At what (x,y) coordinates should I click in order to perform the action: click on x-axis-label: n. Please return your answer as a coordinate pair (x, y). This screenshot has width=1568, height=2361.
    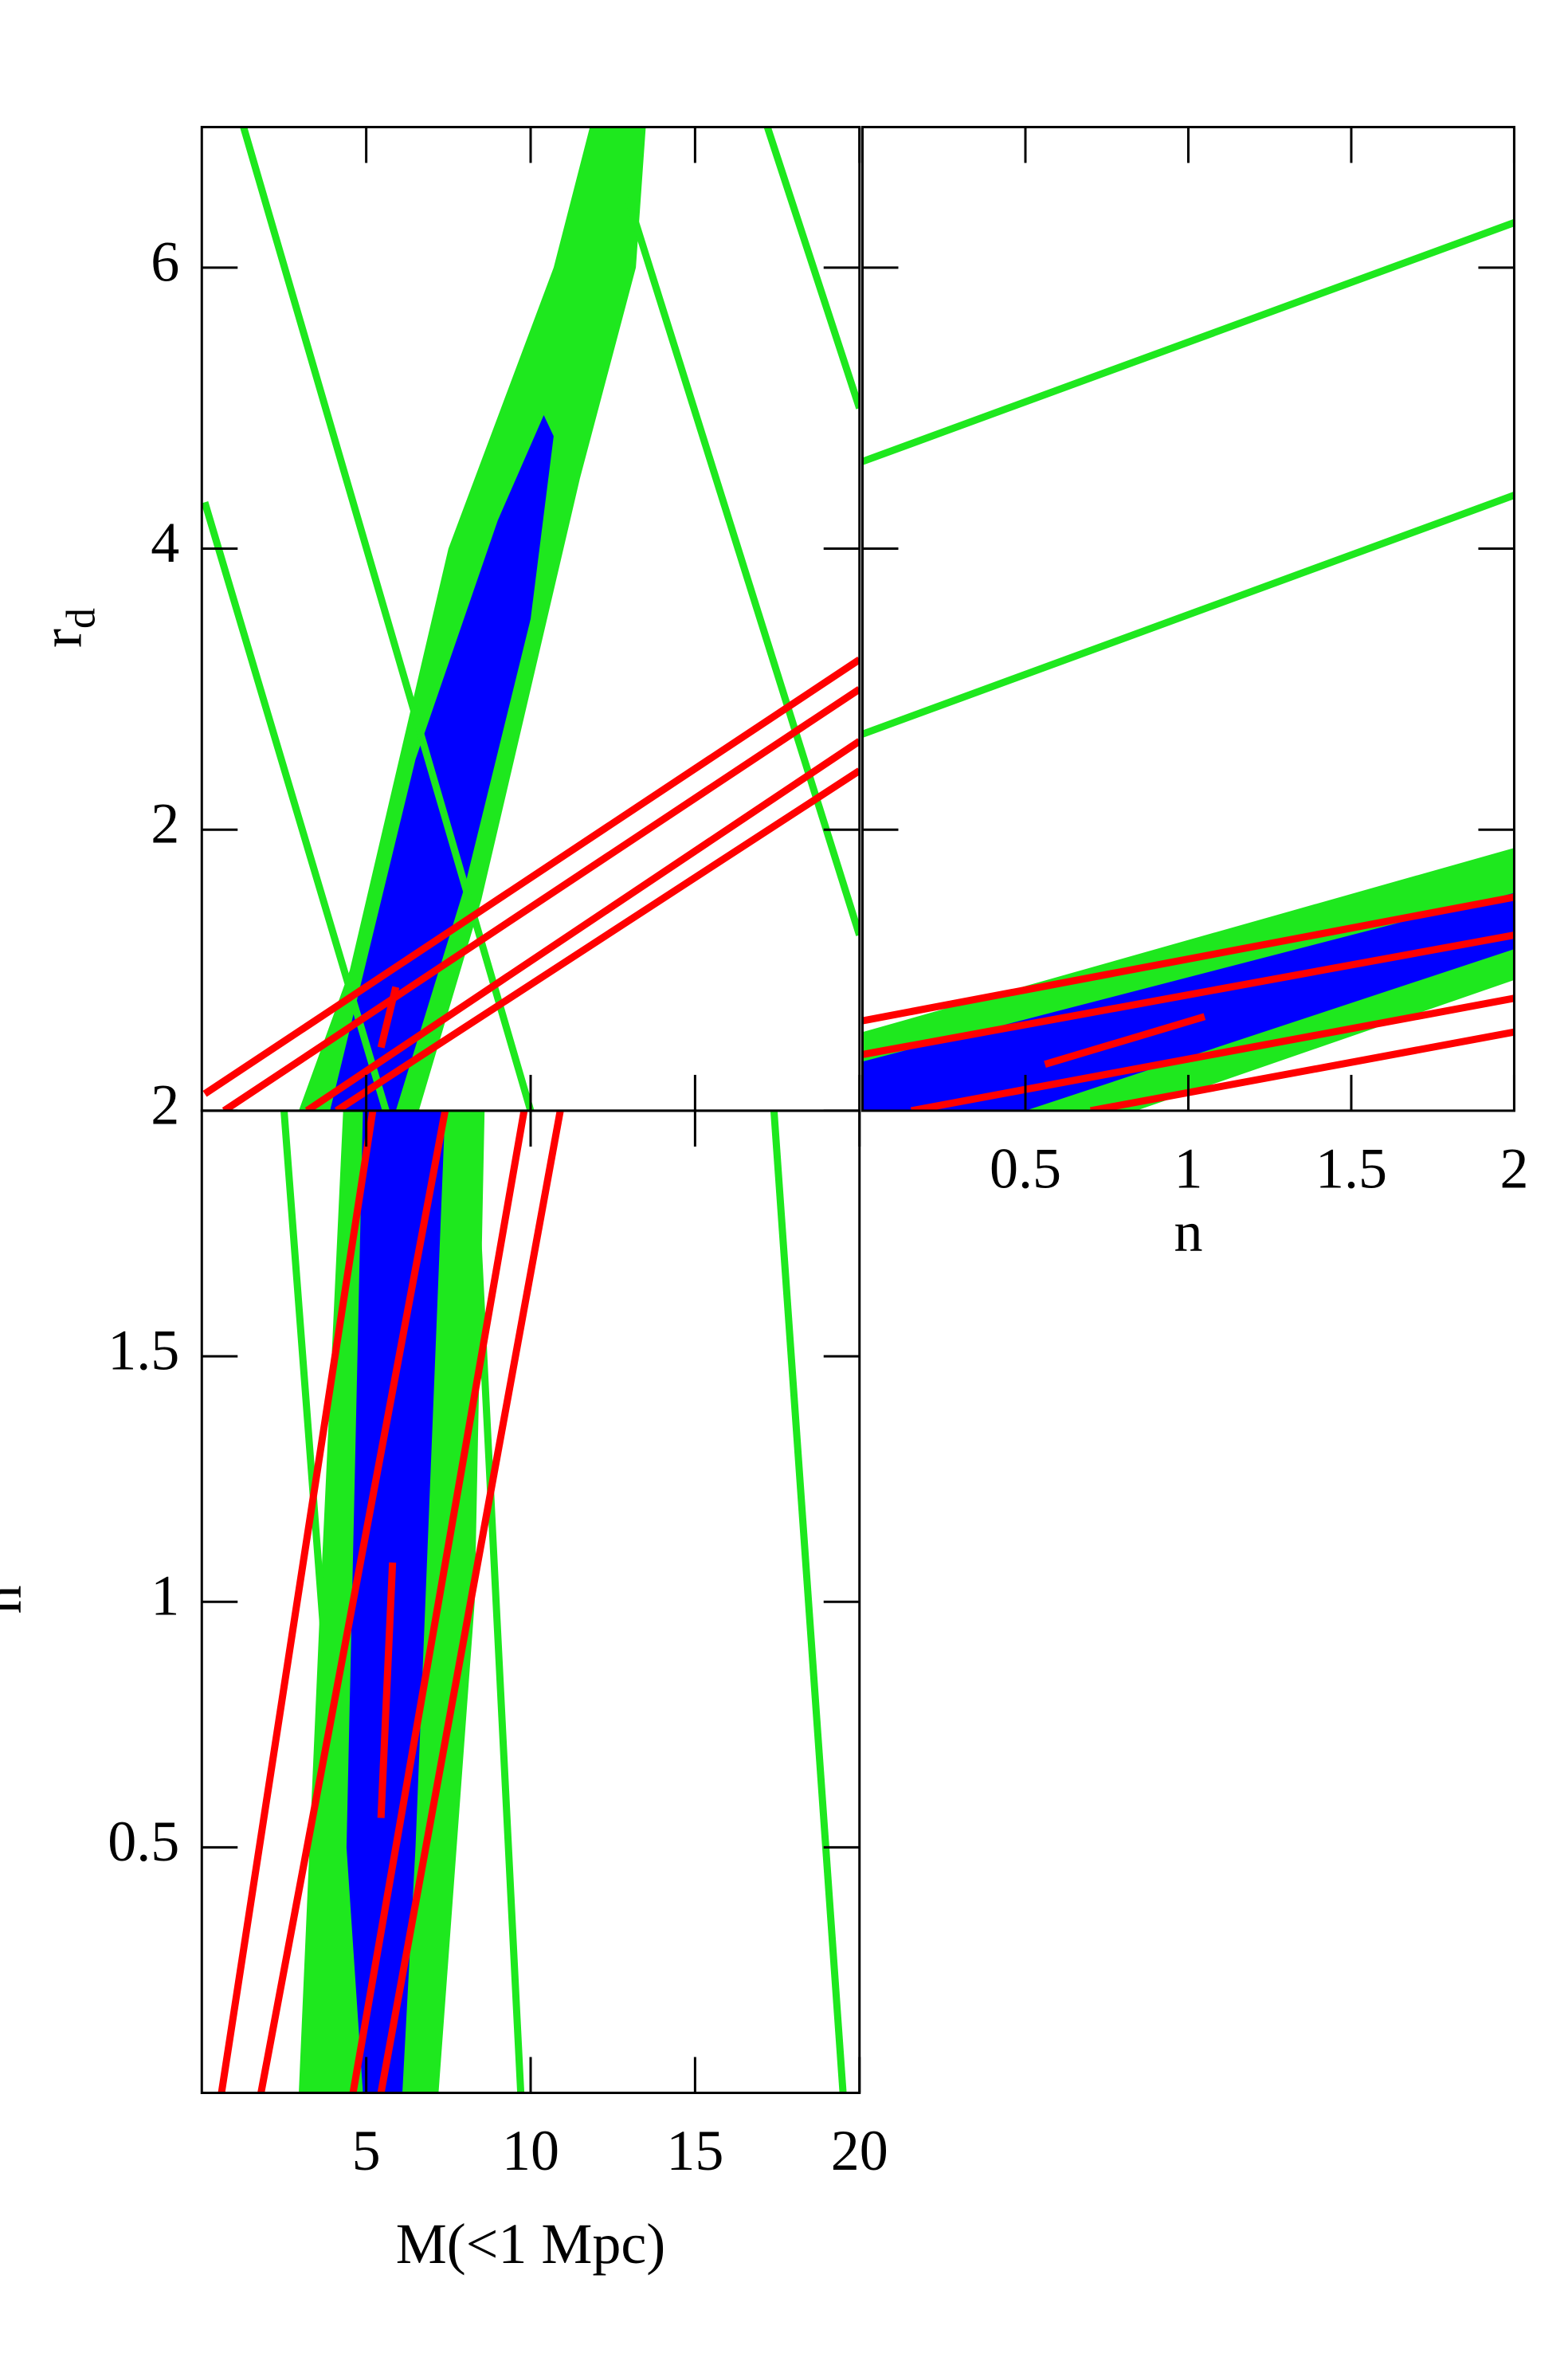
    Looking at the image, I should click on (1188, 1232).